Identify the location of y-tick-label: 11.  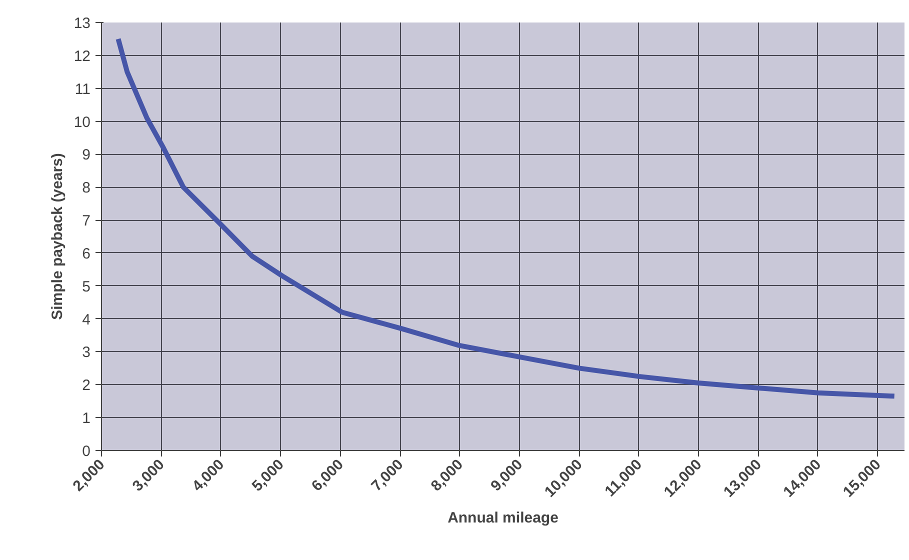
(82, 89).